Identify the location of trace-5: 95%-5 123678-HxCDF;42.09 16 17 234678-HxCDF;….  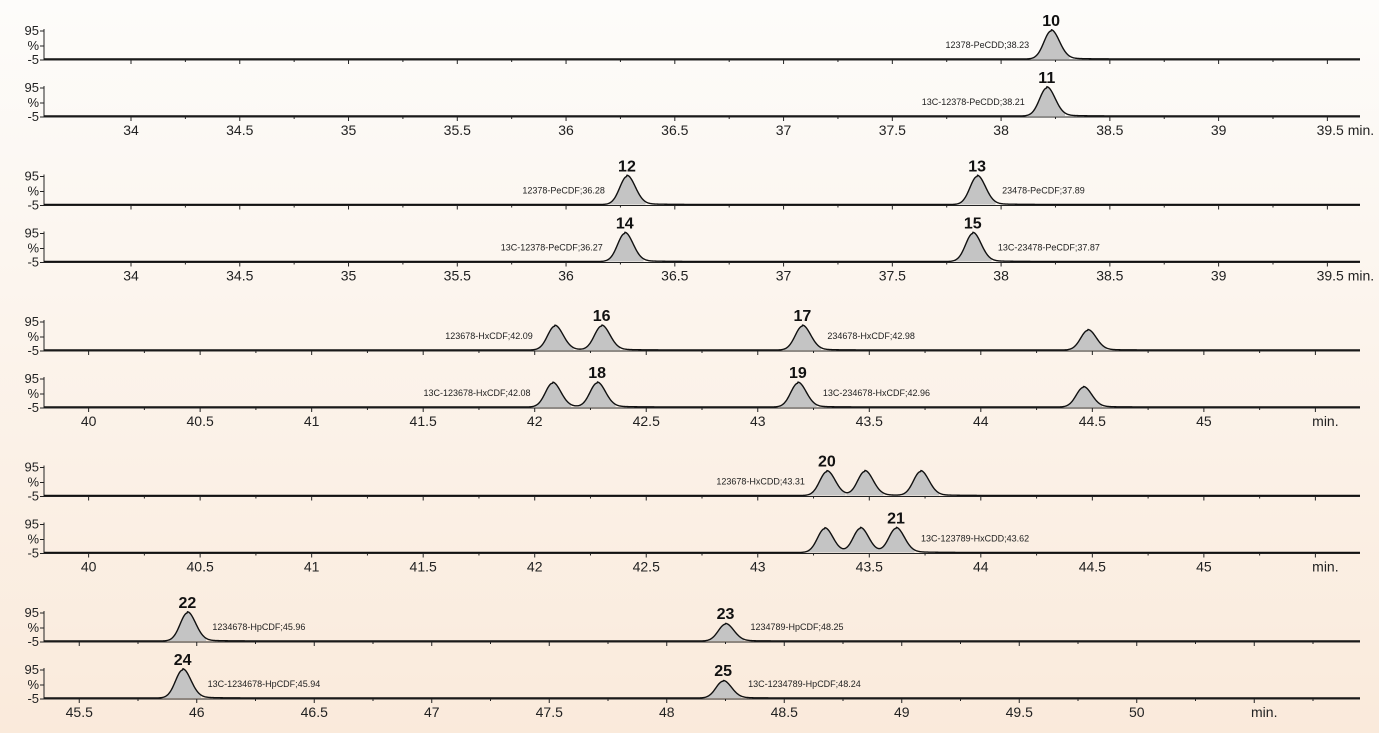
(692, 333).